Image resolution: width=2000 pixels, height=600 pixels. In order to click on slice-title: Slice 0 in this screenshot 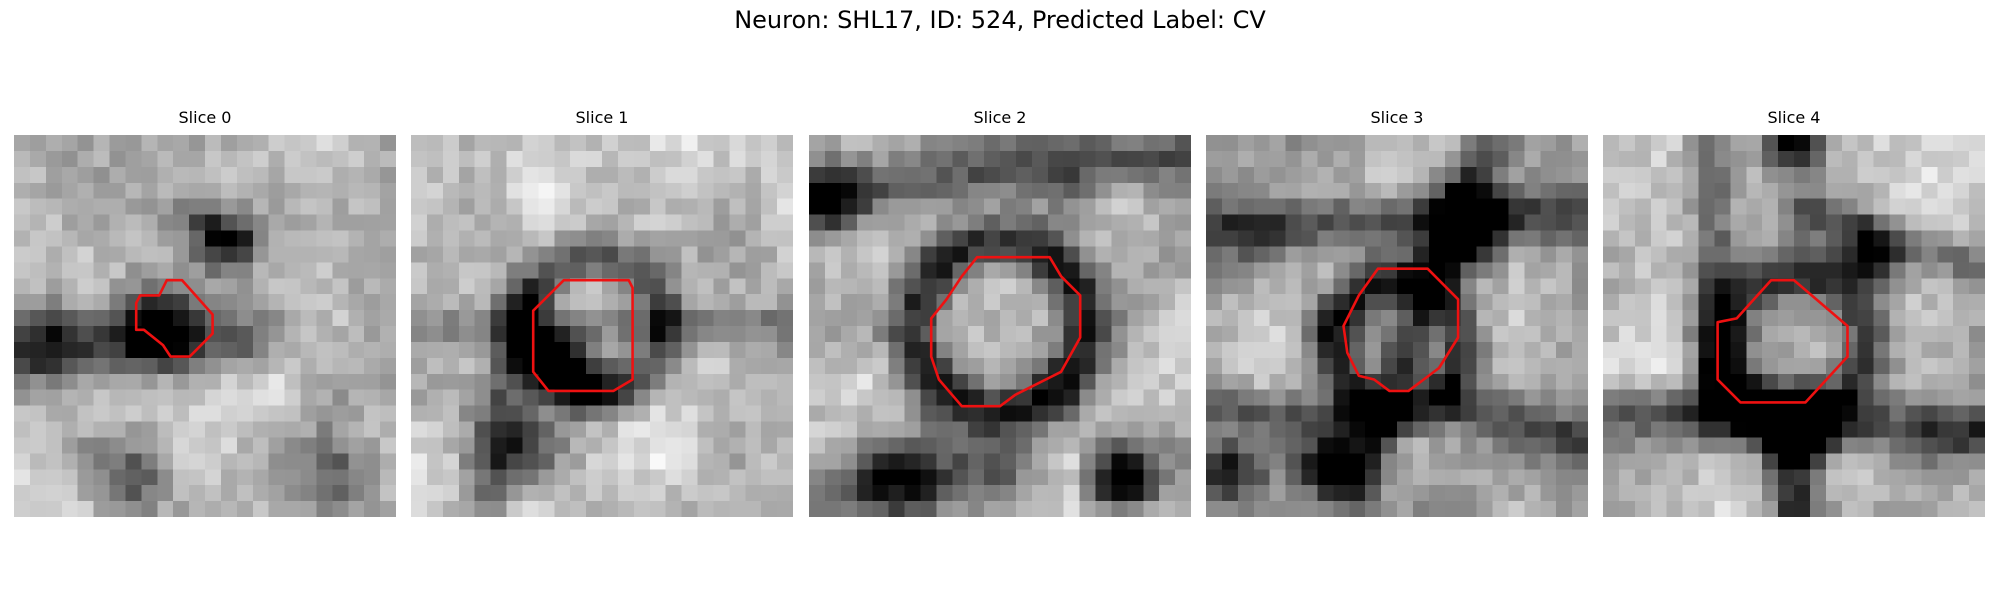, I will do `click(205, 117)`.